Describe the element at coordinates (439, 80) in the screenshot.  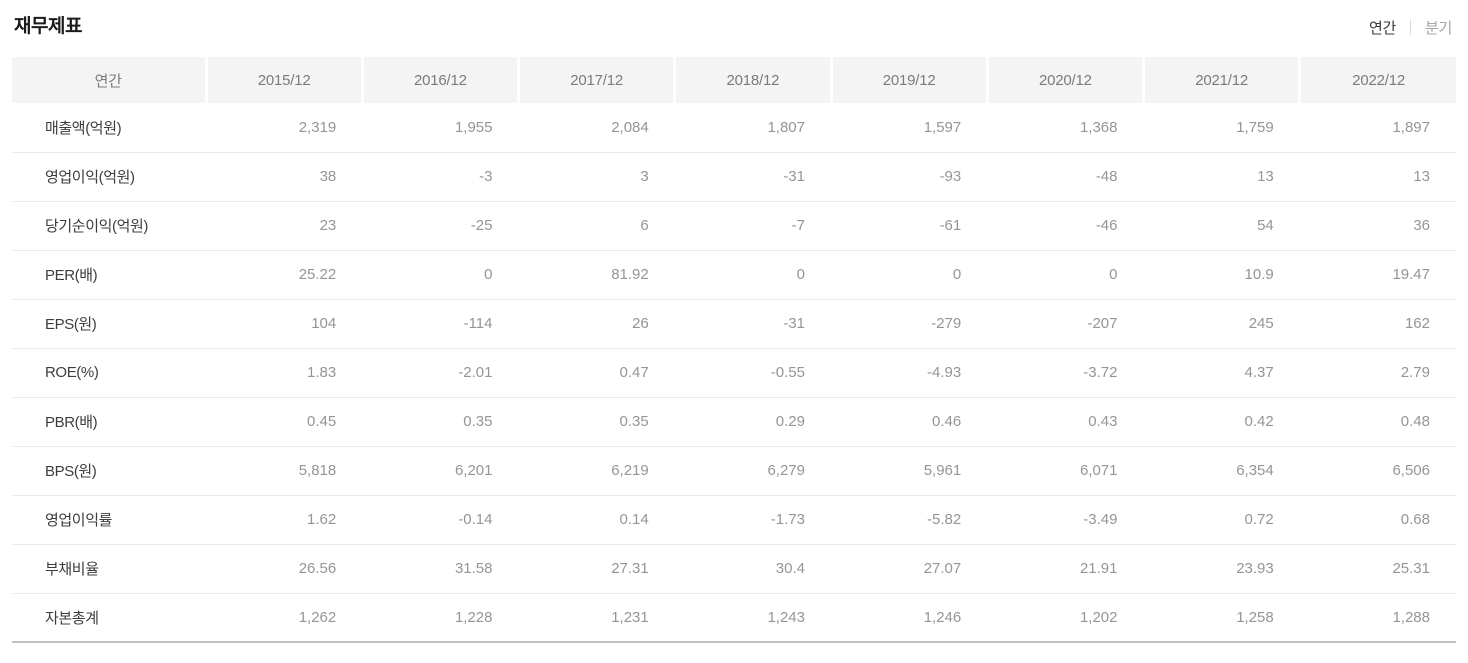
I see `column-header-2016-12: 2016/12` at that location.